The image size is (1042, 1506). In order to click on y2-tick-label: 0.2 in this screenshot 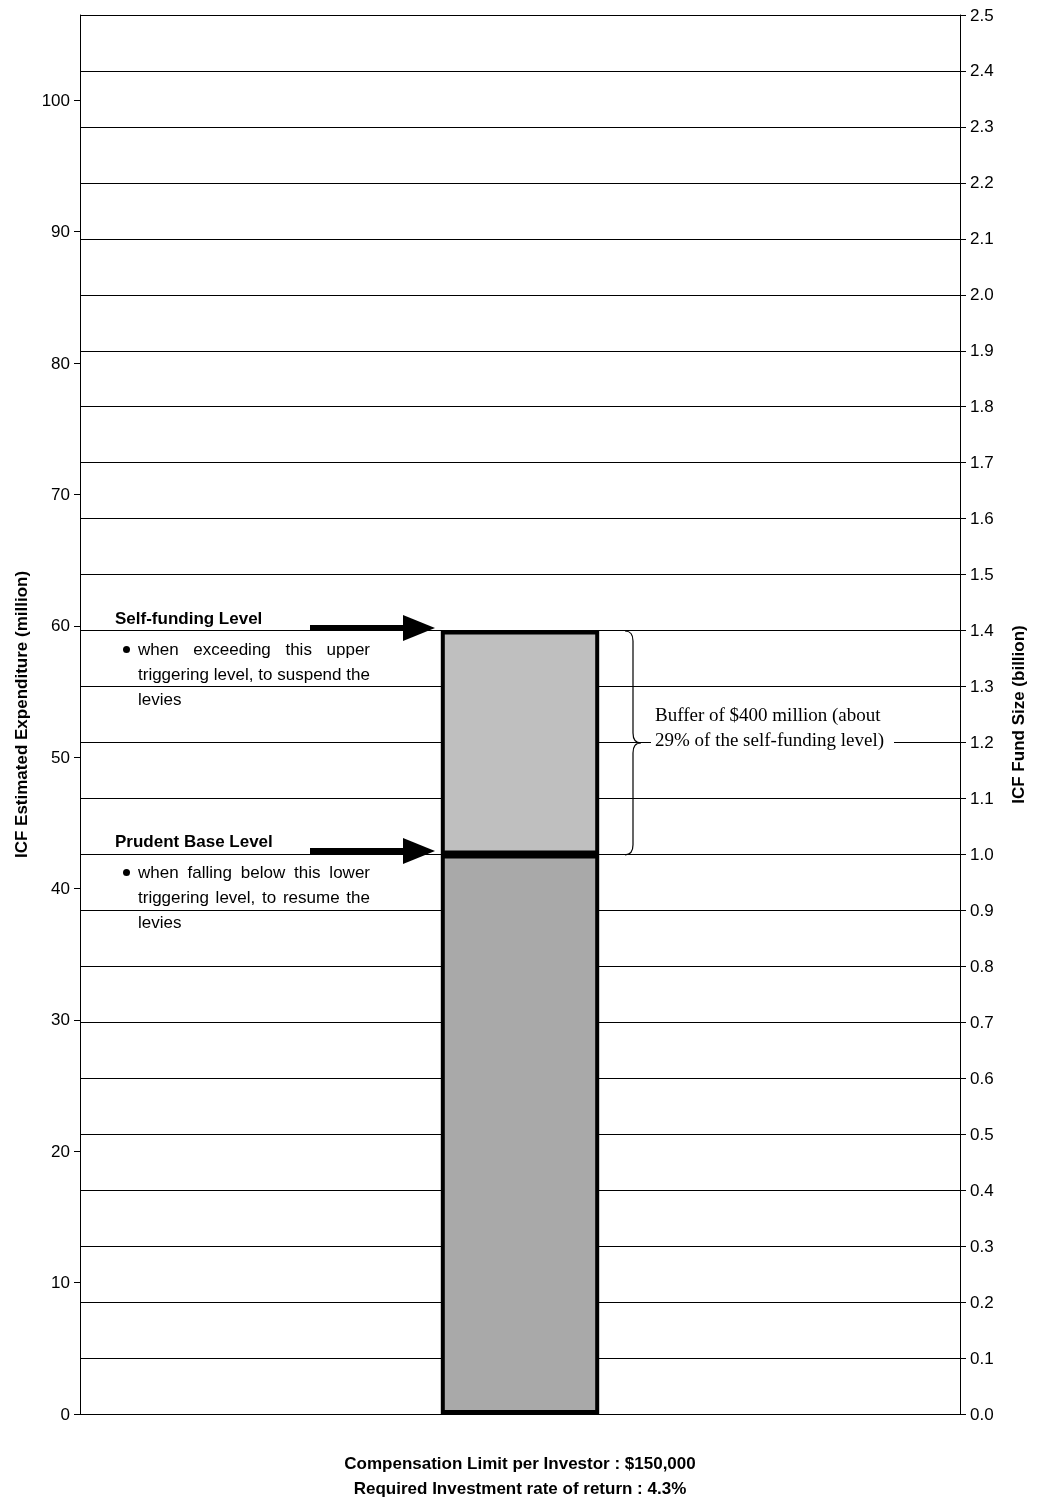, I will do `click(982, 1302)`.